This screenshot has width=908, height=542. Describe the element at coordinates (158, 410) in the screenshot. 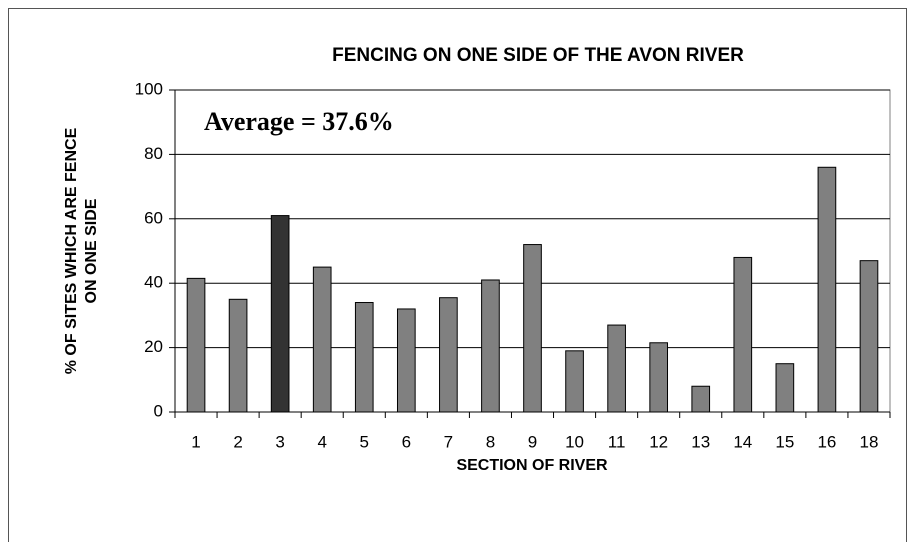

I see `y-tick-label: 0` at that location.